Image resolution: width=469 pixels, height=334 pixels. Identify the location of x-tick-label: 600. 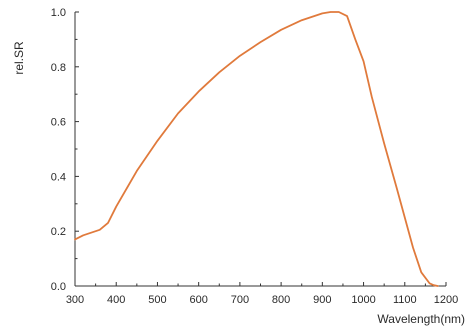
(198, 300).